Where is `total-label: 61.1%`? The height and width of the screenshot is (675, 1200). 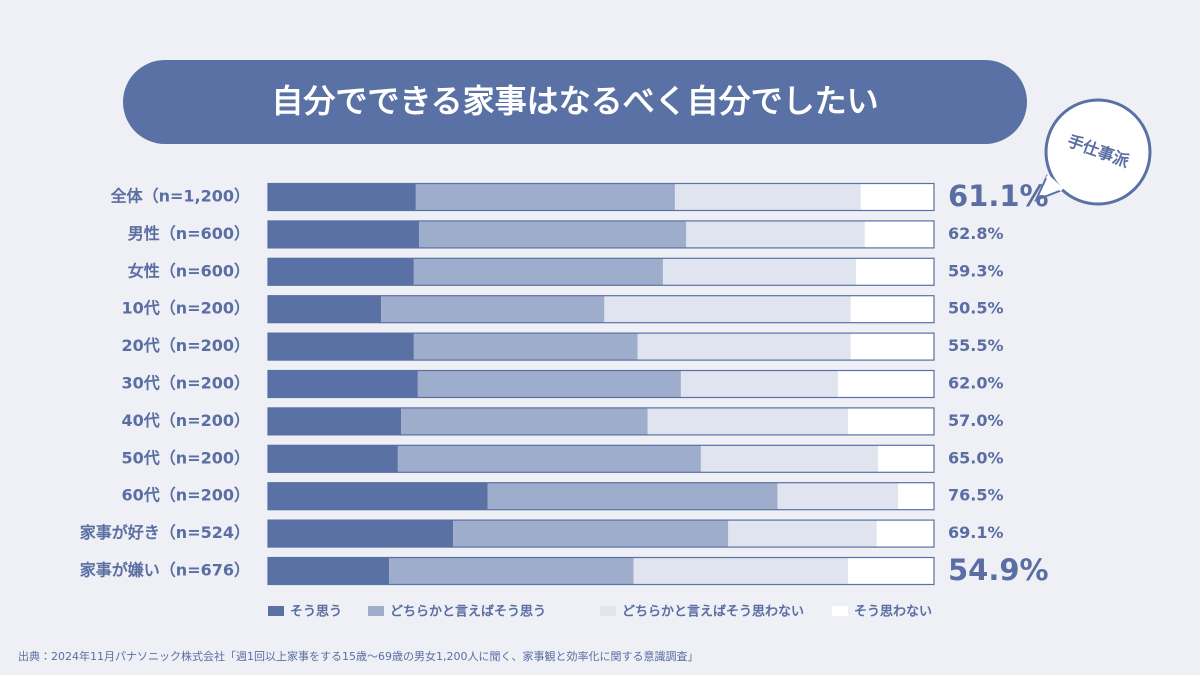 total-label: 61.1% is located at coordinates (998, 196).